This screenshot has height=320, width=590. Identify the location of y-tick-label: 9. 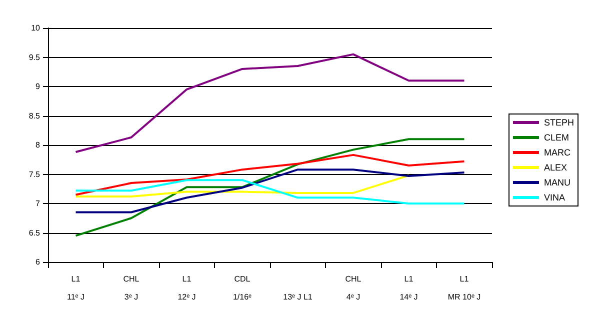
(38, 86).